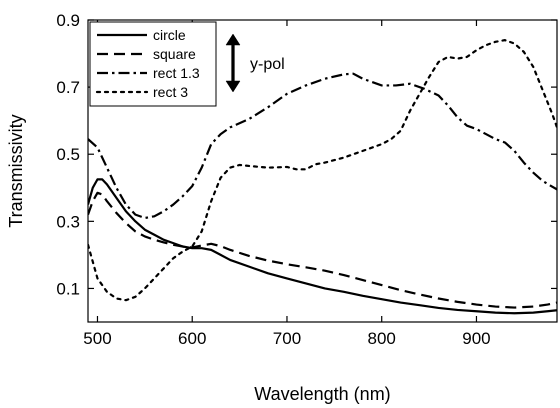 Image resolution: width=560 pixels, height=408 pixels. Describe the element at coordinates (287, 338) in the screenshot. I see `x-tick-label: 700` at that location.